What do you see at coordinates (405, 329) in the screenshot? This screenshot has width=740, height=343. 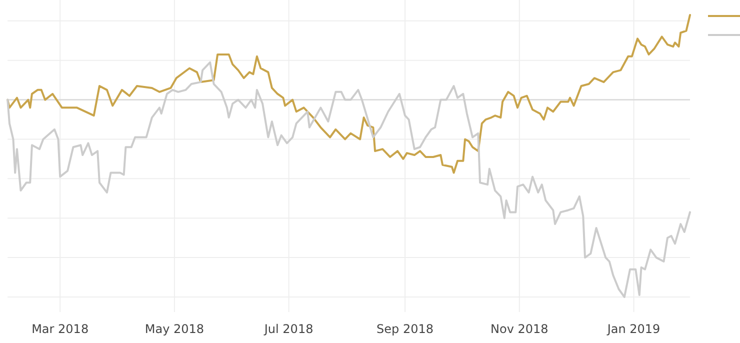 I see `x-tick-label: Sep 2018` at bounding box center [405, 329].